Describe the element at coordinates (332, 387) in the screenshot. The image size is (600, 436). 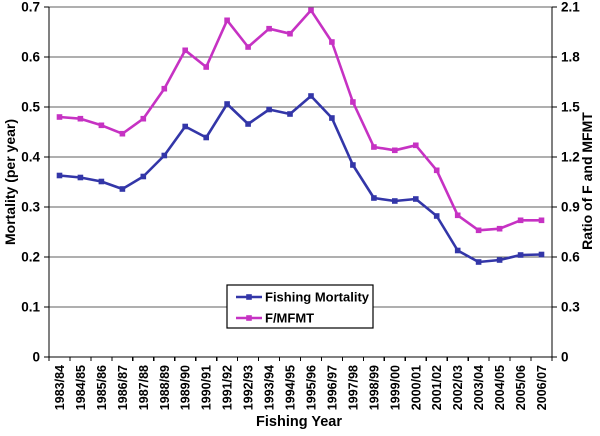
I see `x-tick-label: 1996/97` at that location.